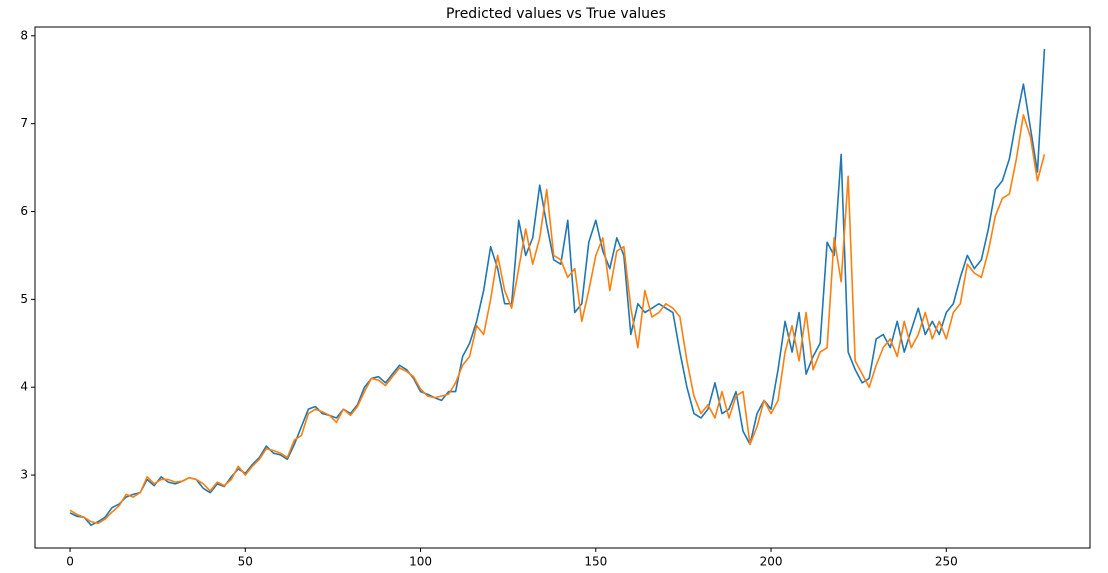  Describe the element at coordinates (556, 14) in the screenshot. I see `chart-title: Predicted values vs True values` at that location.